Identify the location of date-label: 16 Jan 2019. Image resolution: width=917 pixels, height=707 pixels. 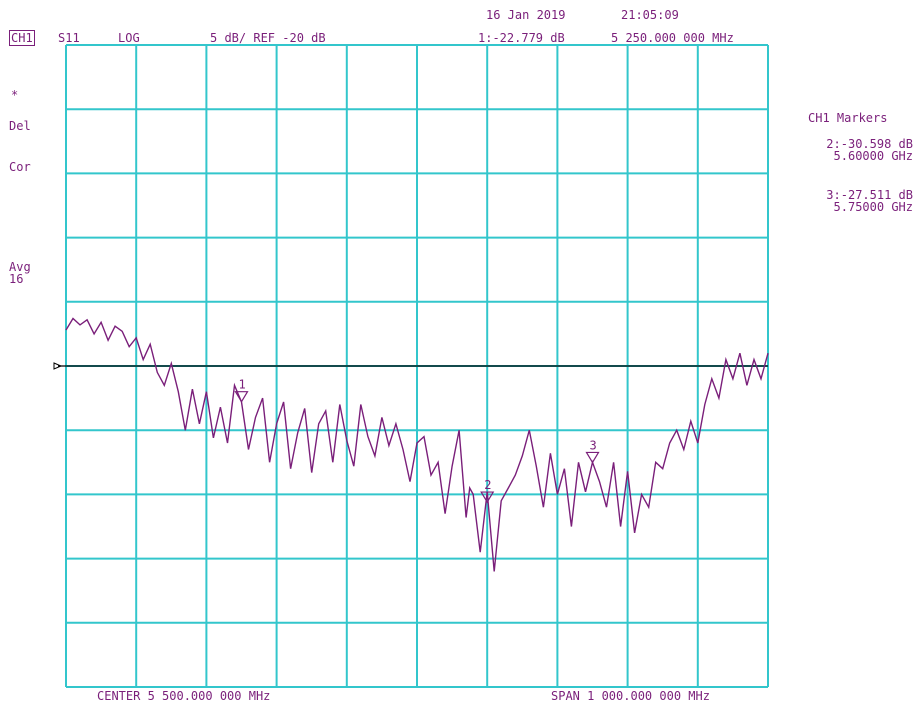
(526, 15).